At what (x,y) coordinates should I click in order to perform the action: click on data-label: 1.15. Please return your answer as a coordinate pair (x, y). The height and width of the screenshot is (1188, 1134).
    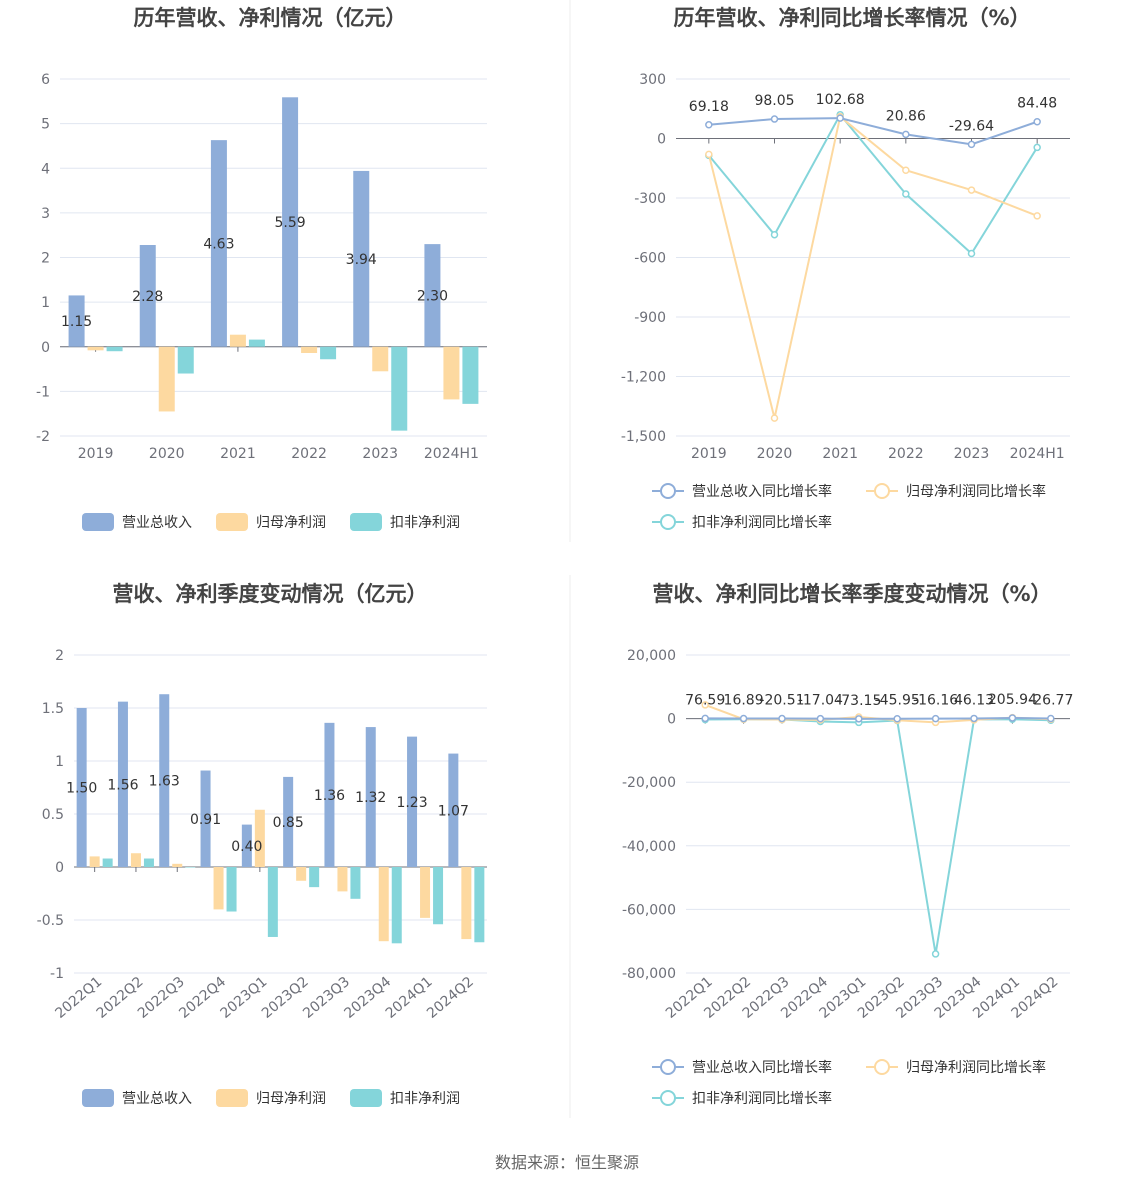
    Looking at the image, I should click on (76, 322).